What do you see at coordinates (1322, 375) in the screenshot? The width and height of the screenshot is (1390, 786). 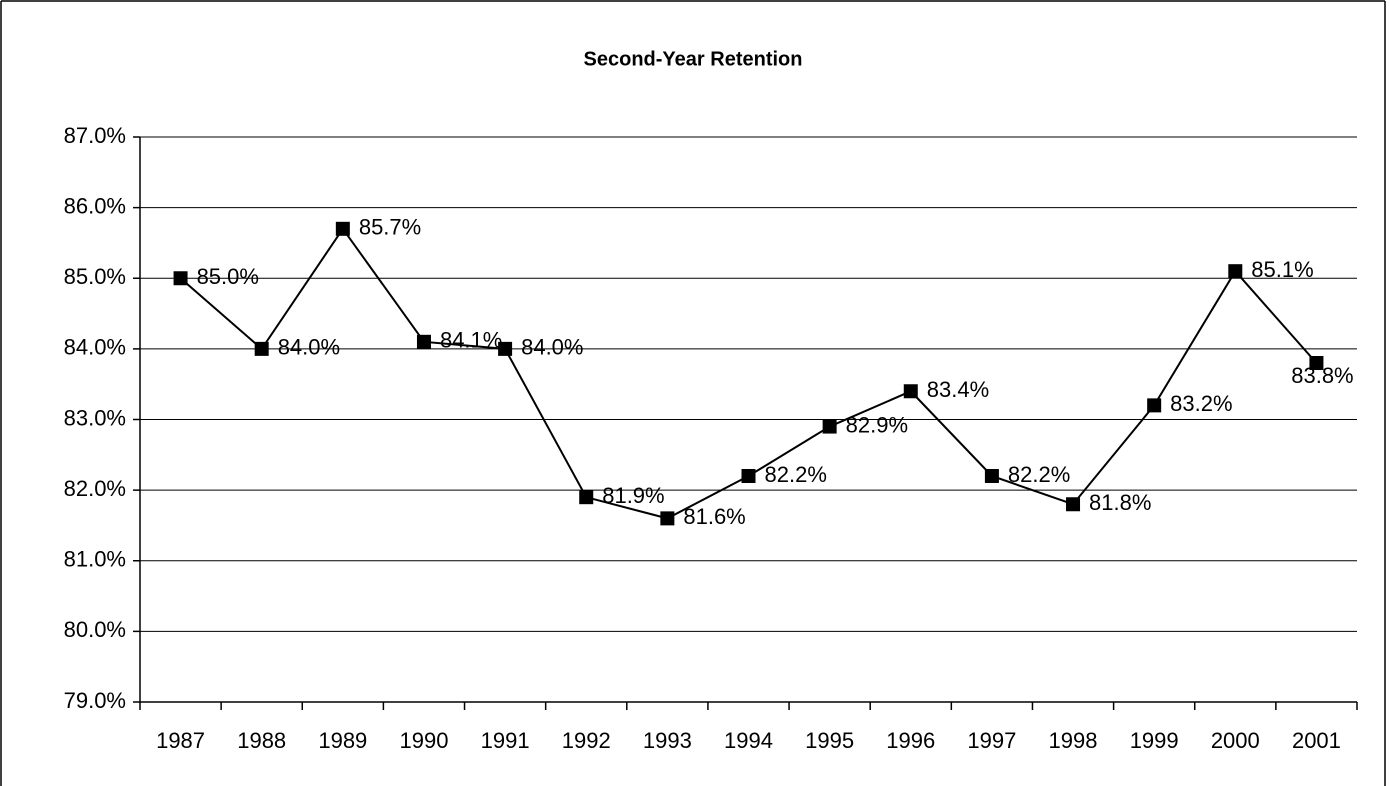 I see `data-label: 83.8%` at bounding box center [1322, 375].